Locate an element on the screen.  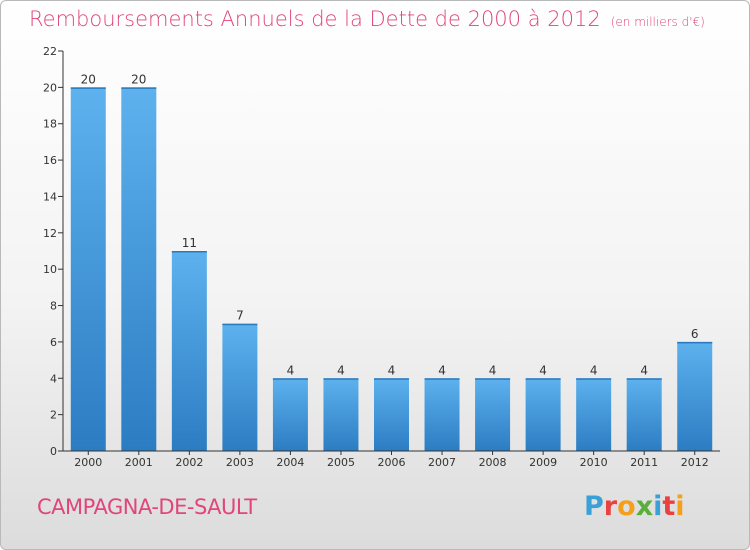
x-tick-label-2000: 2000 is located at coordinates (88, 462).